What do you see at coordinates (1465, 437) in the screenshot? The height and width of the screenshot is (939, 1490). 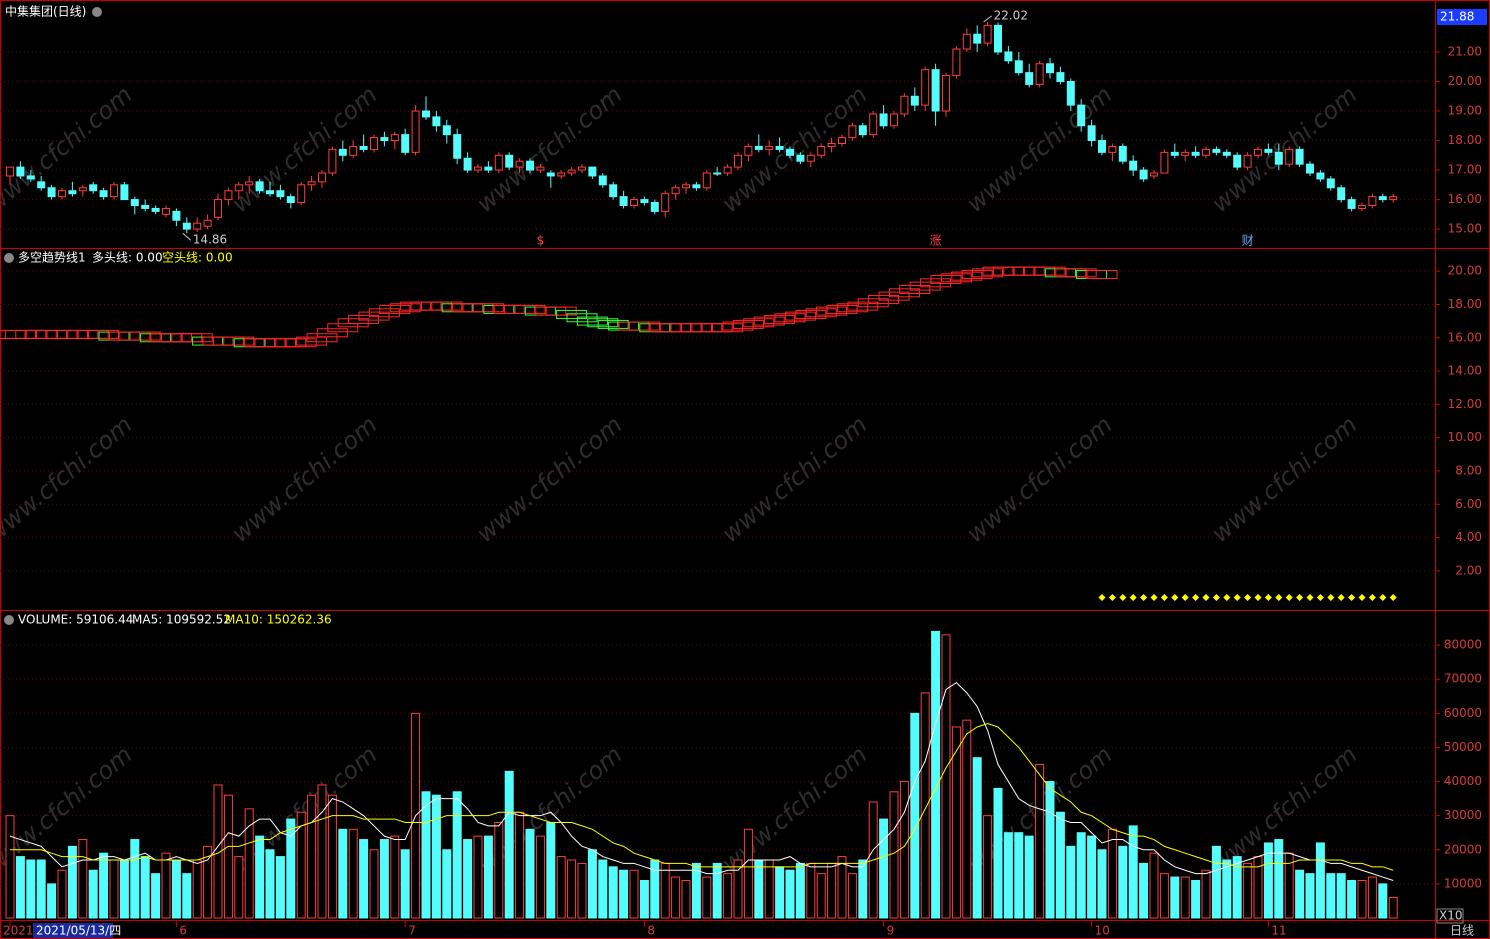 I see `y-tick-label: 10.00` at bounding box center [1465, 437].